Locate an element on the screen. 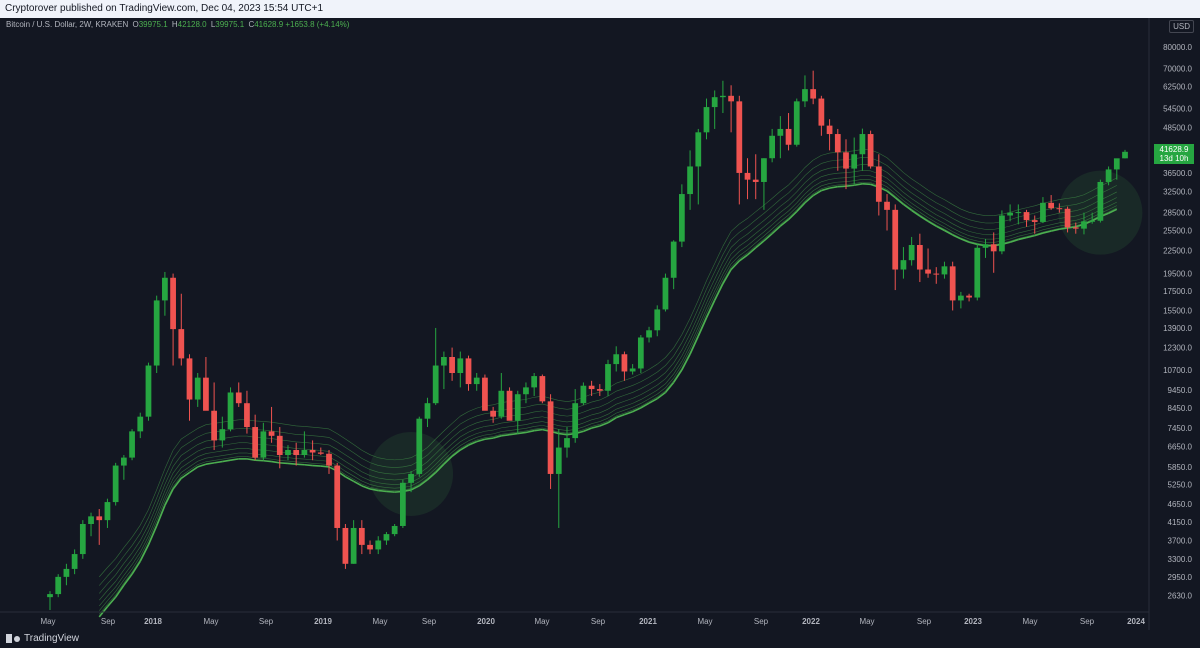  high-label: H is located at coordinates (174, 24).